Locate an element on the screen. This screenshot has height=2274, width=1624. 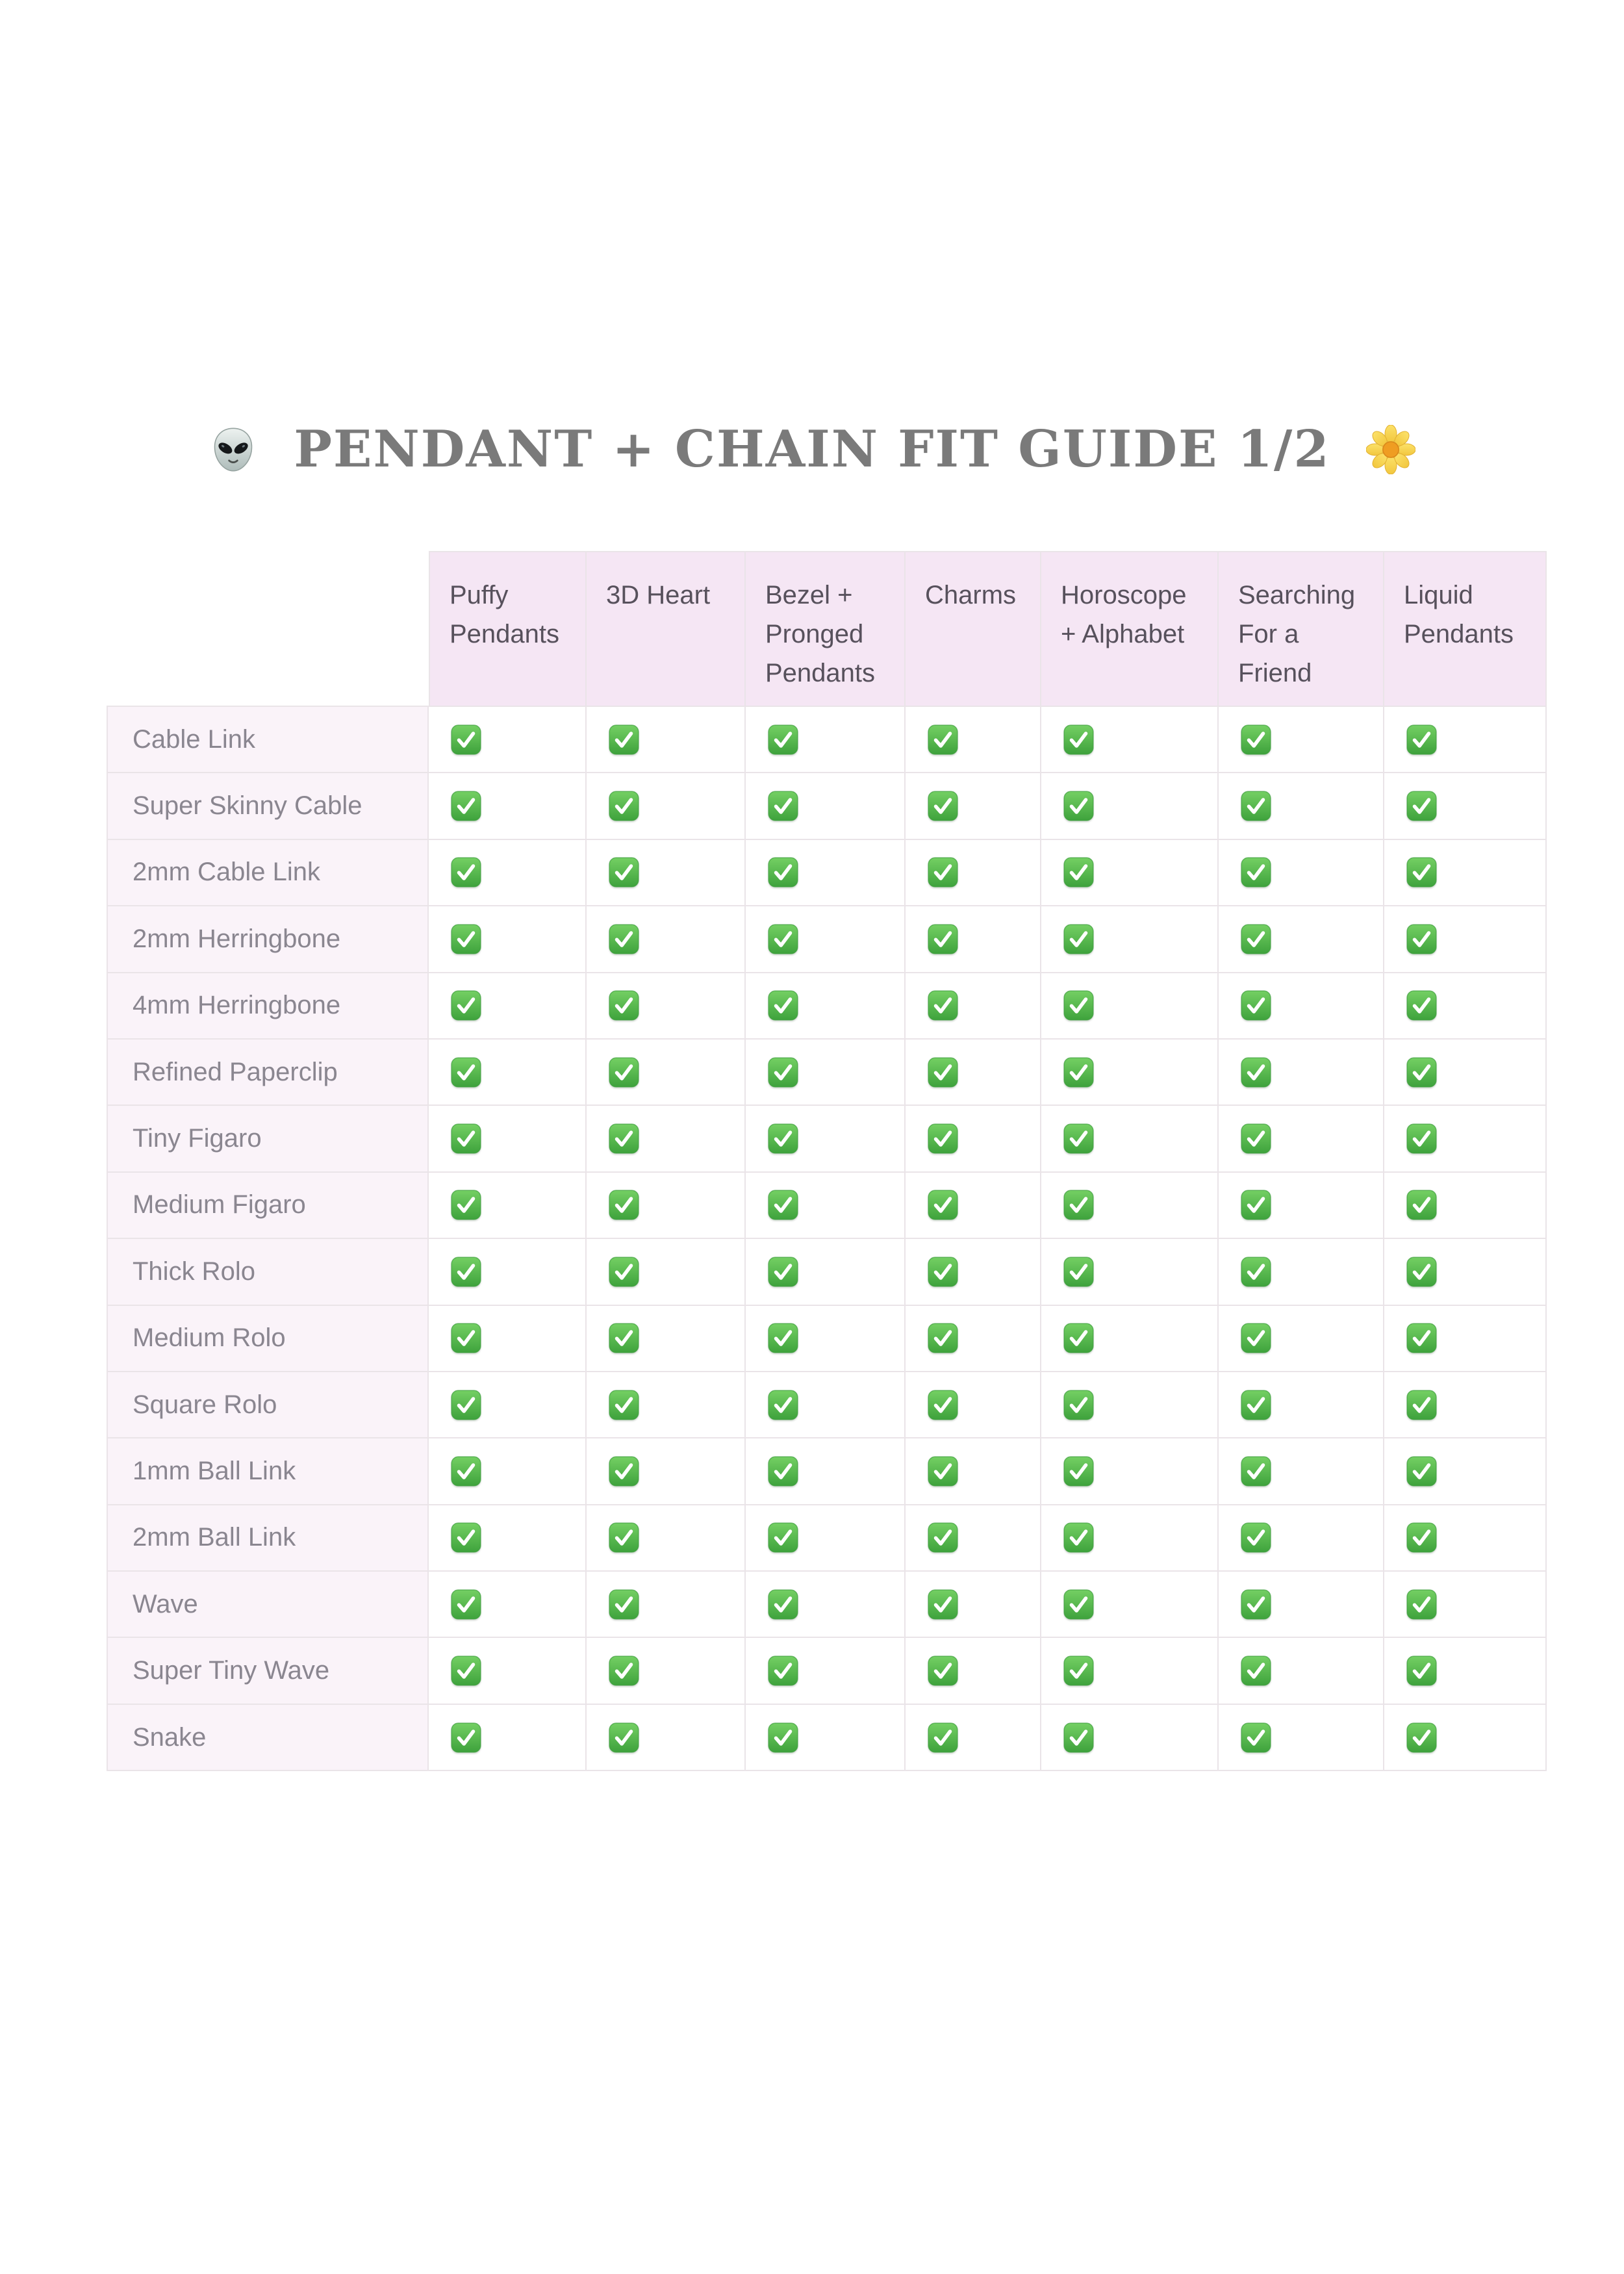
row-label: Square Rolo is located at coordinates (268, 1405).